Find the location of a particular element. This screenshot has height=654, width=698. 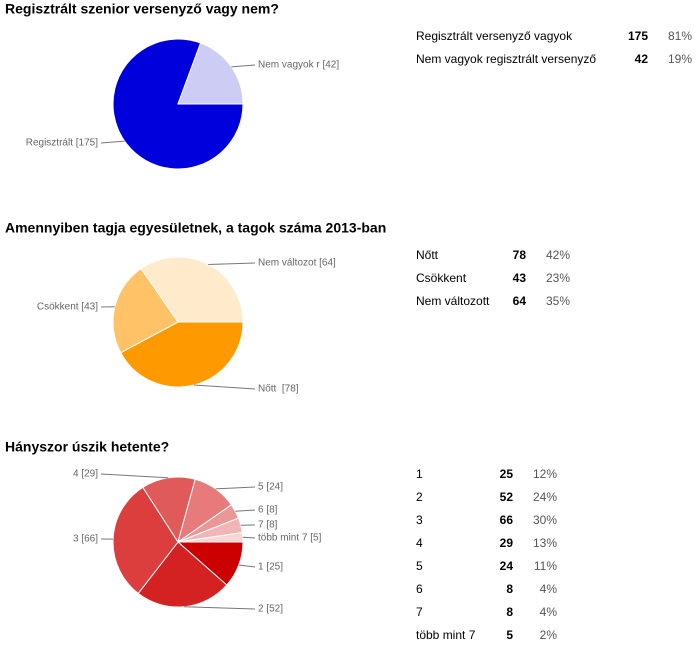

slice-label: Nem vagyok r [42] is located at coordinates (298, 65).